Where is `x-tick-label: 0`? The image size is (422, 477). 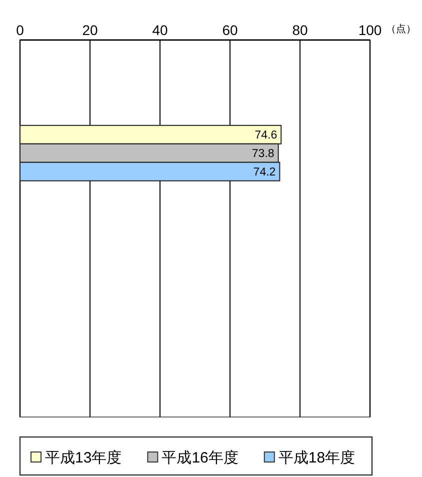 x-tick-label: 0 is located at coordinates (20, 30).